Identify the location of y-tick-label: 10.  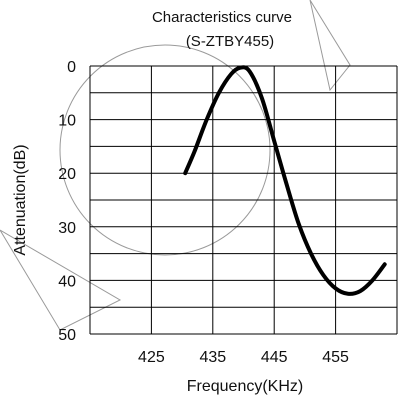
(67, 121).